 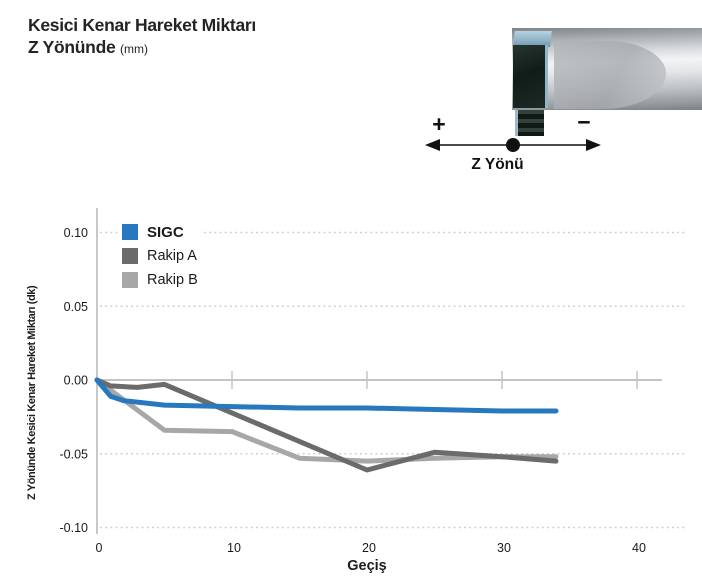 I want to click on y-tick-label: 0.00, so click(x=76, y=381).